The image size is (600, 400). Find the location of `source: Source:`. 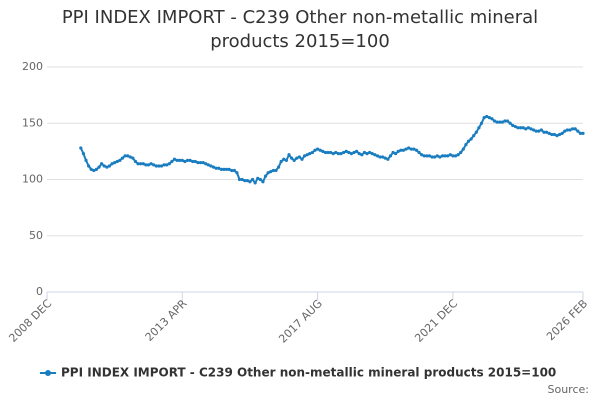

source: Source: is located at coordinates (569, 389).